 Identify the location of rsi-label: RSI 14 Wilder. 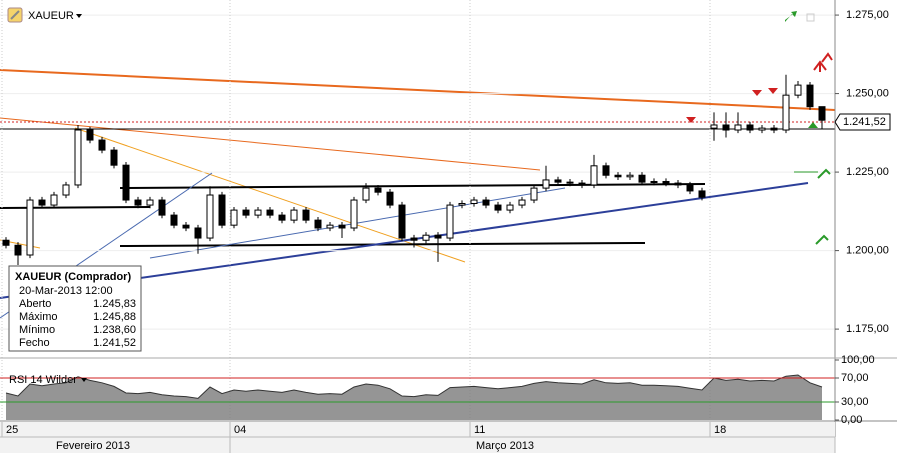
(43, 380).